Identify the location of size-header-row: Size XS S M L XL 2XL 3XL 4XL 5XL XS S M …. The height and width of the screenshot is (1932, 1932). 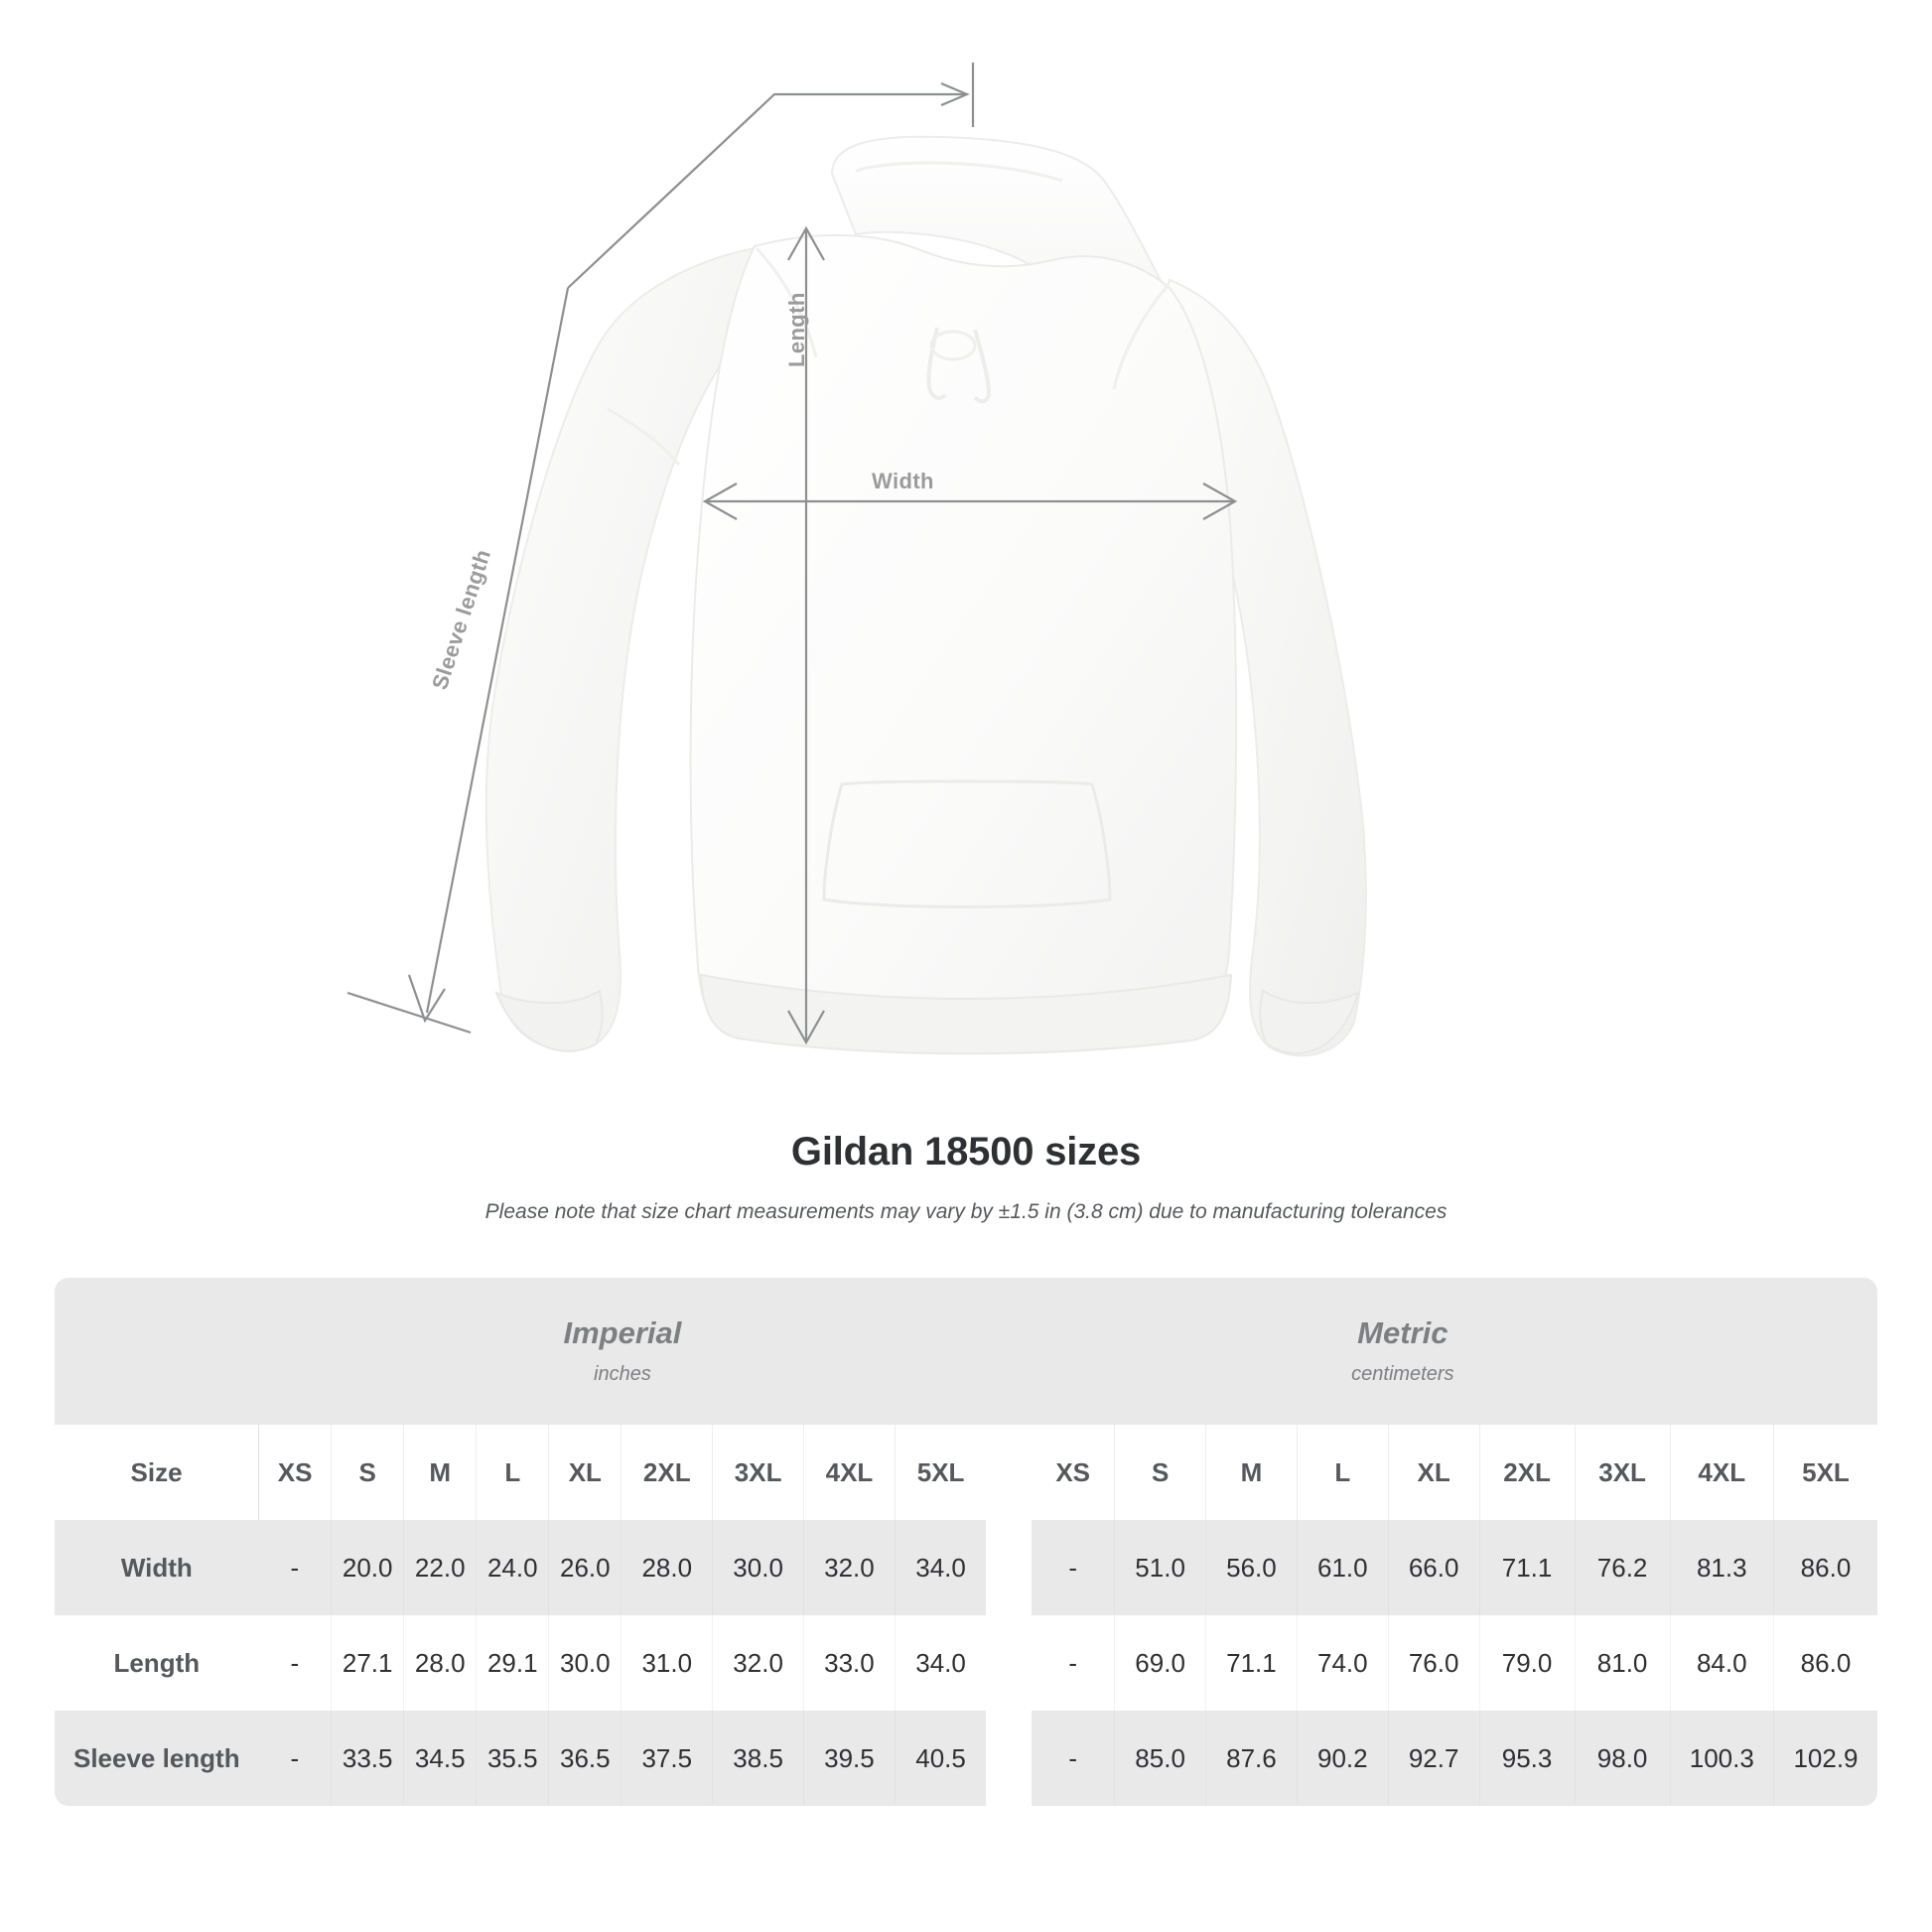
(966, 1472).